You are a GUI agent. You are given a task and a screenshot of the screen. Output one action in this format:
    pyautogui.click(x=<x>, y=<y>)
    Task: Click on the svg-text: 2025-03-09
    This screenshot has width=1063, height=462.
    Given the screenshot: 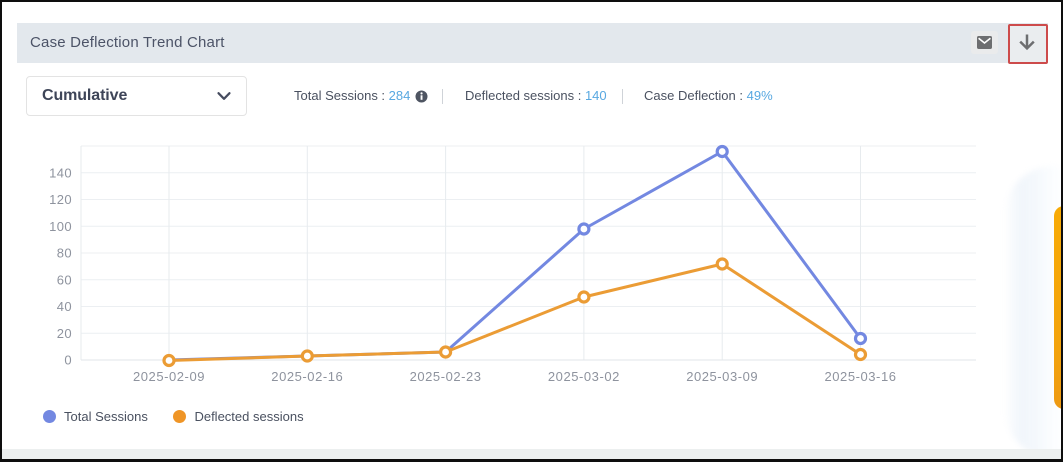 What is the action you would take?
    pyautogui.click(x=722, y=376)
    